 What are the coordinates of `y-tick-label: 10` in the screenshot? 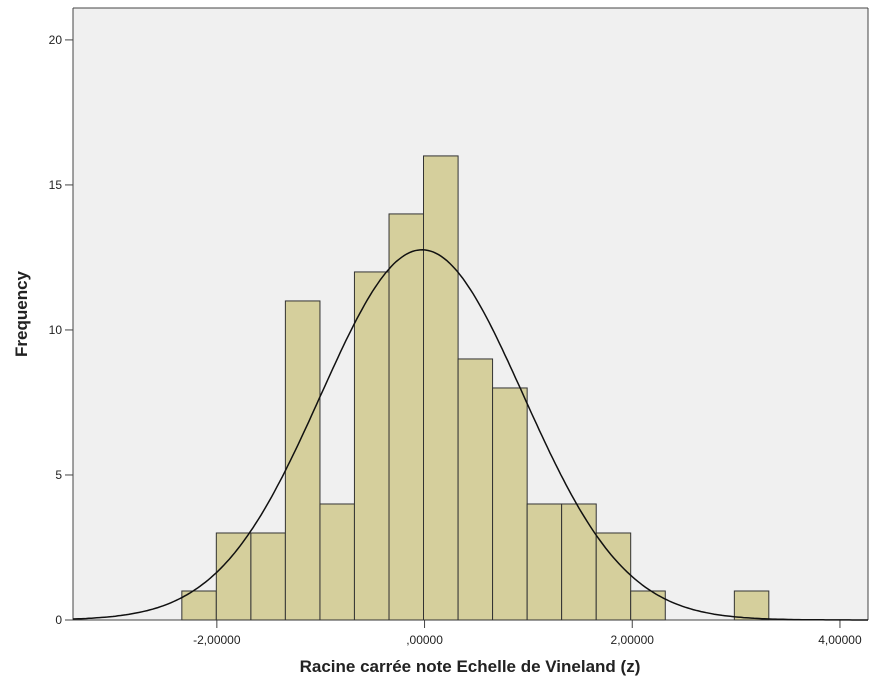 It's located at (56, 330).